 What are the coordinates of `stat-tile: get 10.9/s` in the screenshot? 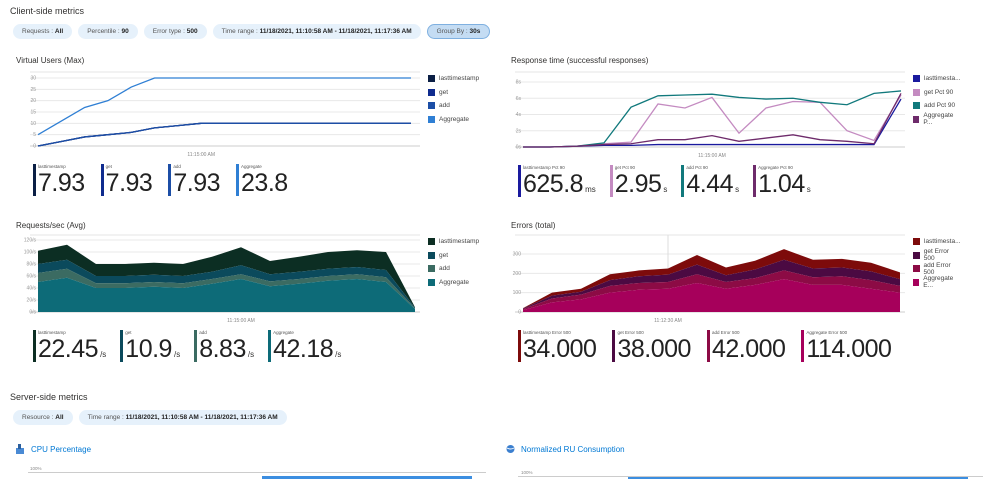 It's located at (150, 346).